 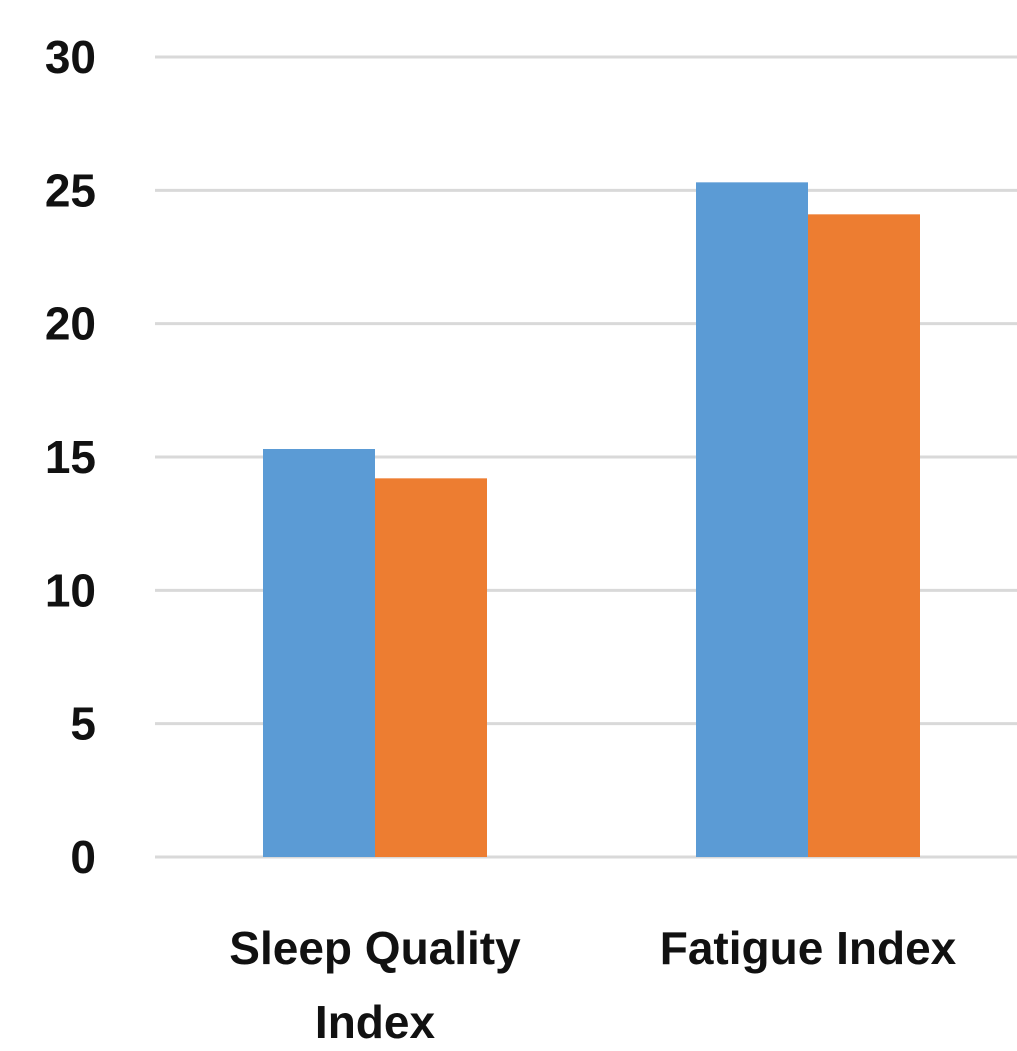 I want to click on y-tick-label: 5, so click(x=83, y=724).